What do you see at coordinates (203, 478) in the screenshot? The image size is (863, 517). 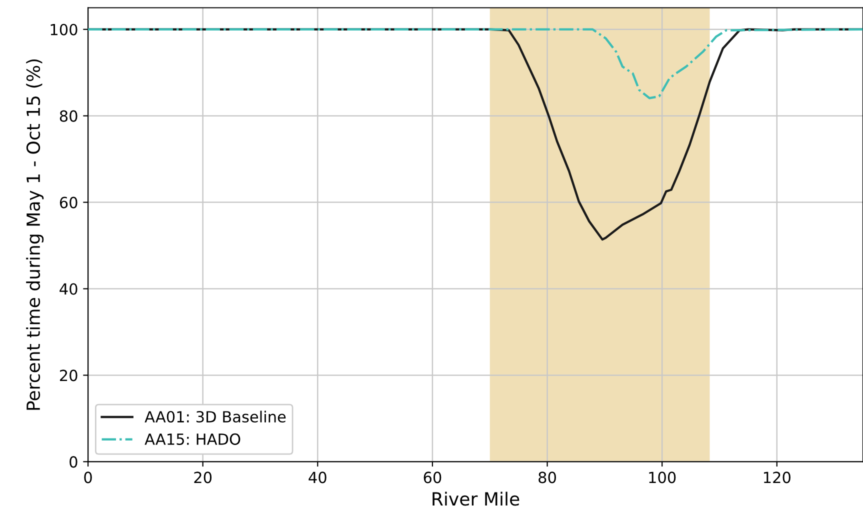 I see `x-tick-label: 20` at bounding box center [203, 478].